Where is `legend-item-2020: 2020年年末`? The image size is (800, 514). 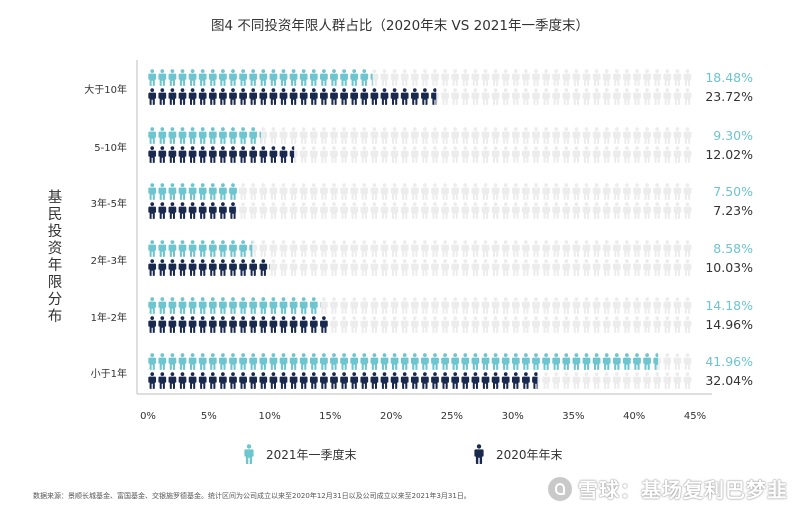 legend-item-2020: 2020年年末 is located at coordinates (518, 454).